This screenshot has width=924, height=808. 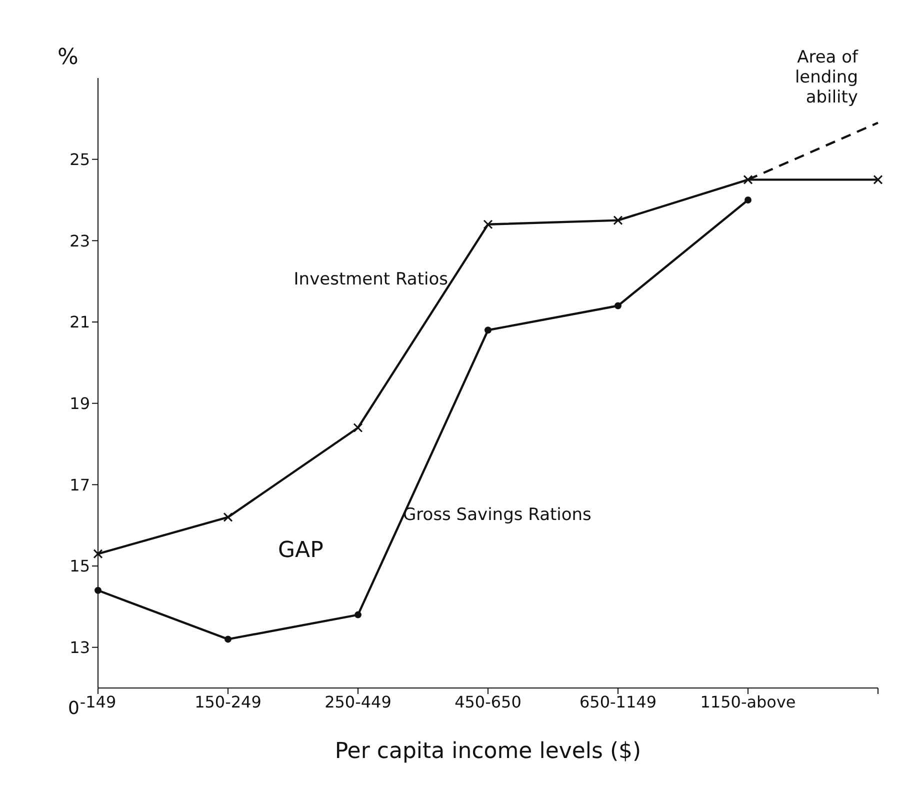 What do you see at coordinates (228, 702) in the screenshot?
I see `x-tick-label: 150-249` at bounding box center [228, 702].